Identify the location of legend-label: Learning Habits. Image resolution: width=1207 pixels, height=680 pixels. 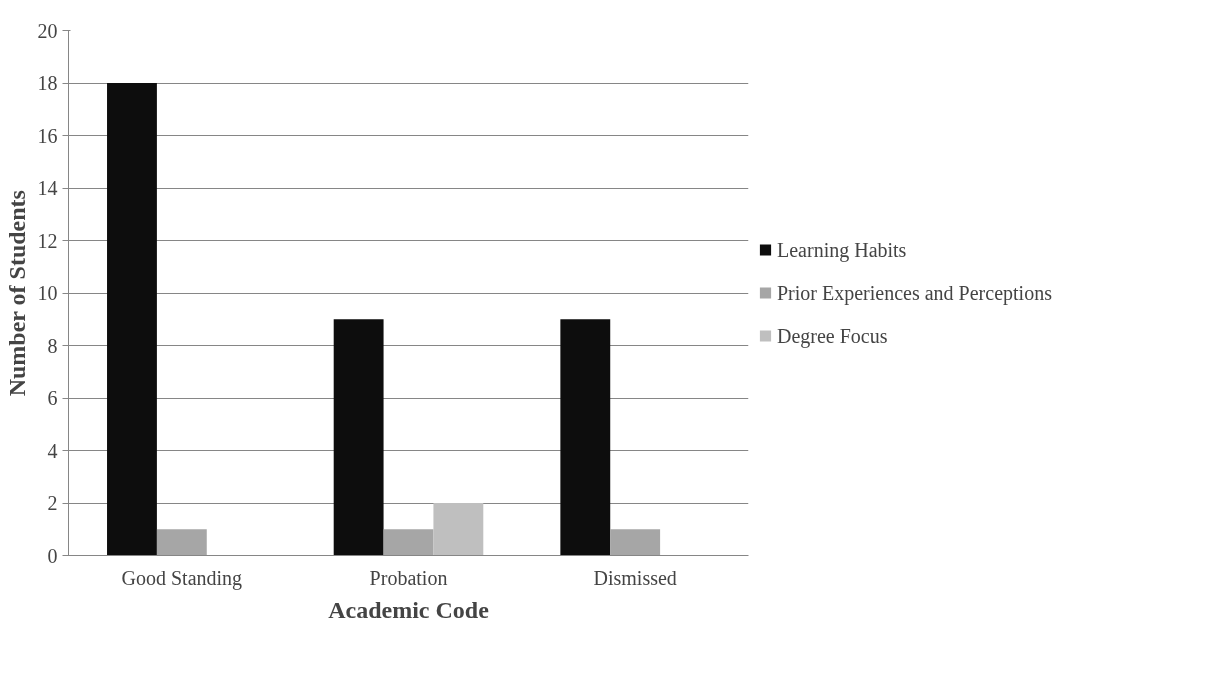
(842, 249).